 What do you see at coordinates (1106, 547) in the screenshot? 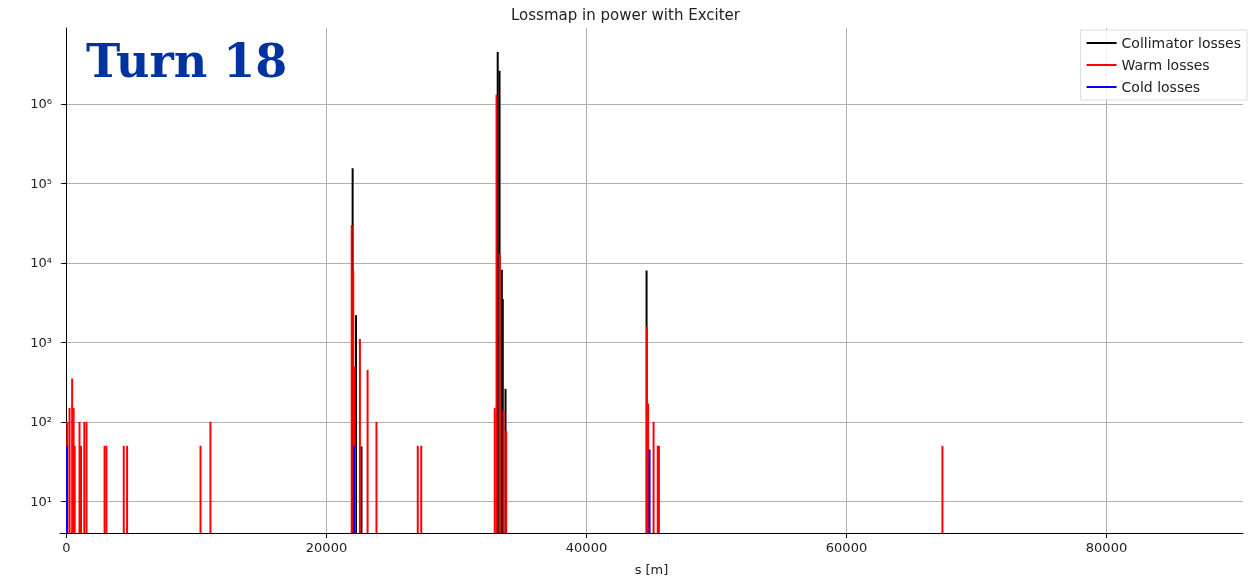
I see `x-tick-label: 80000` at bounding box center [1106, 547].